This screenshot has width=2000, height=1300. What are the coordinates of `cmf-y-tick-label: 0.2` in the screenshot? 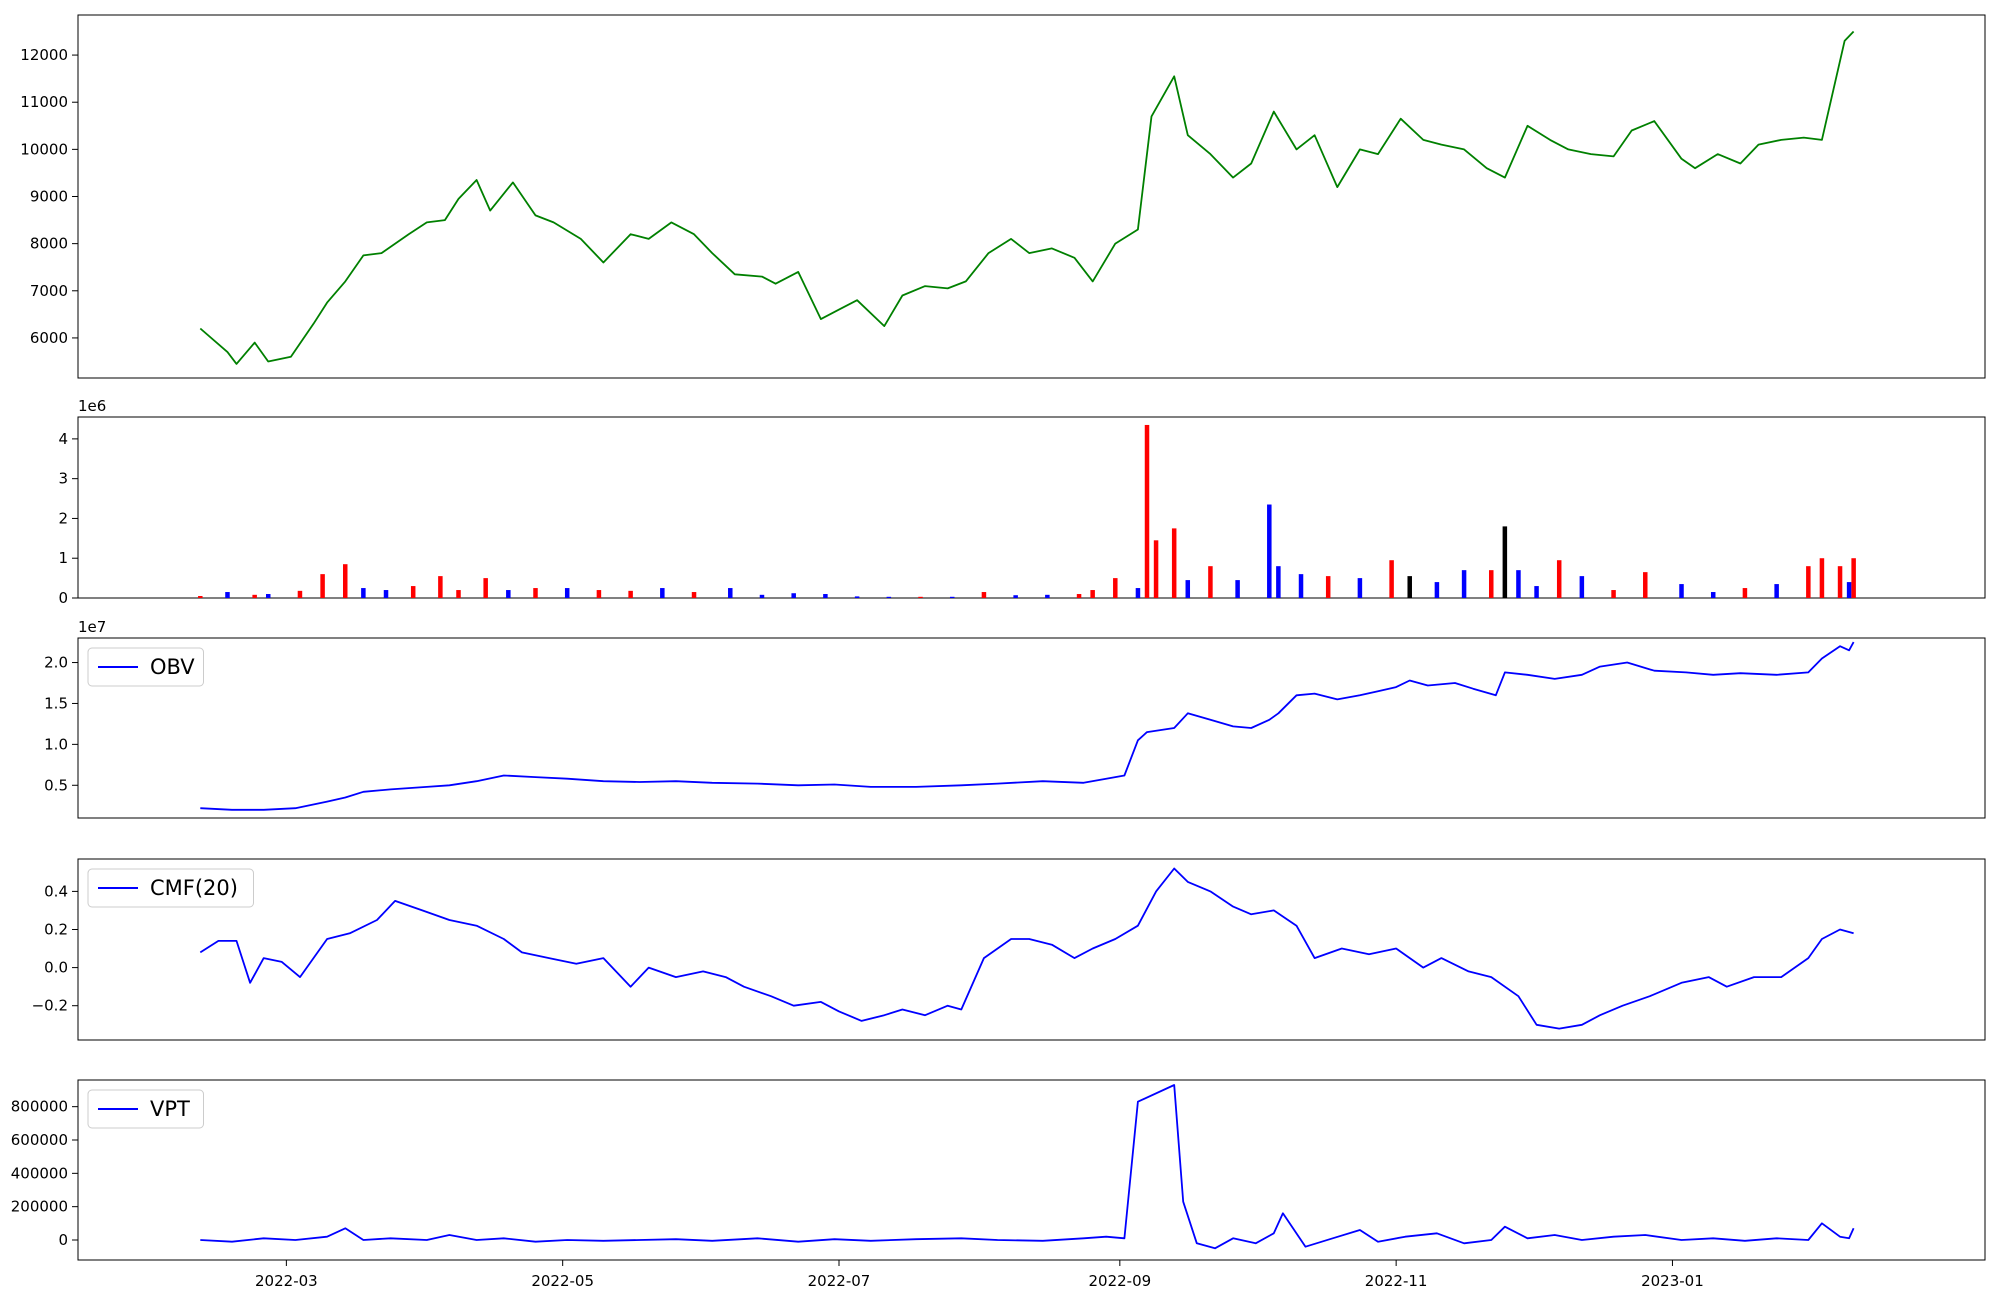 It's located at (56, 929).